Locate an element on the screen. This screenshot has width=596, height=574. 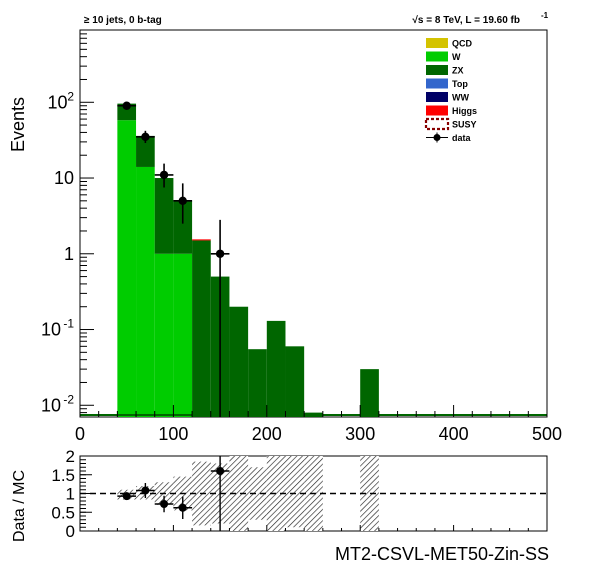
y-tick-exponent: -2 is located at coordinates (68, 399).